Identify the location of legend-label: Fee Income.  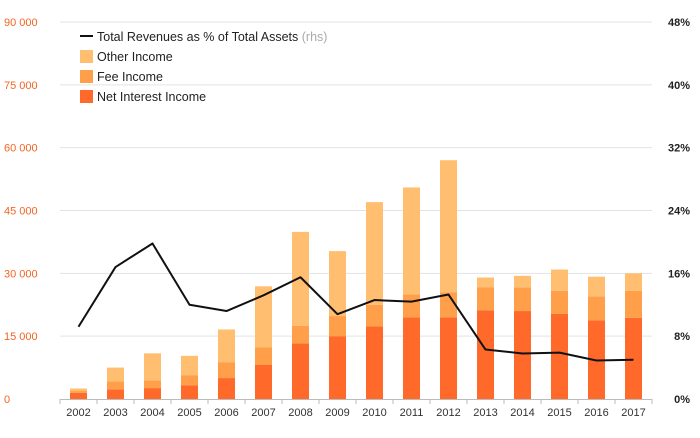
(130, 77).